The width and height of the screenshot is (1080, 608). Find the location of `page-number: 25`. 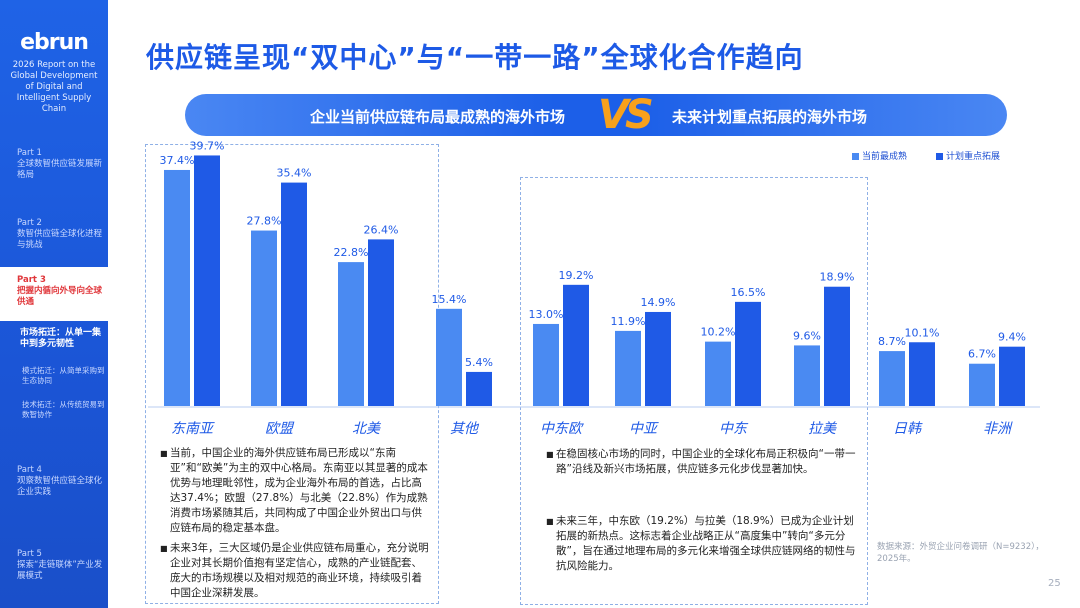

page-number: 25 is located at coordinates (1054, 583).